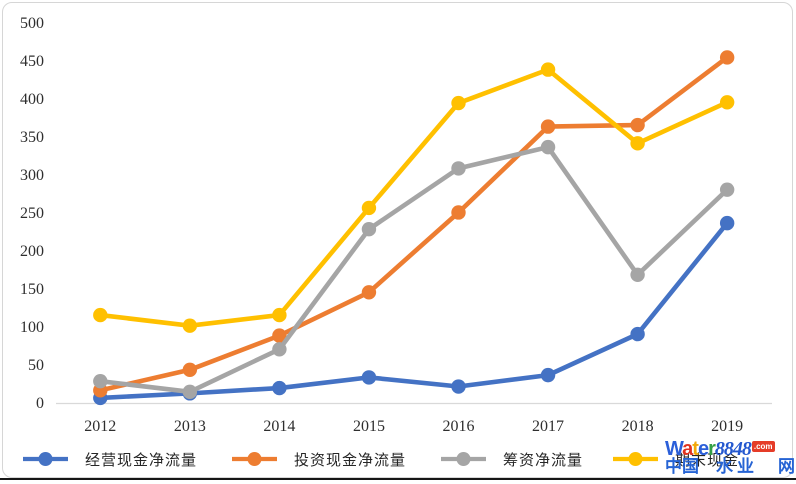  Describe the element at coordinates (703, 449) in the screenshot. I see `watermark-letter: e` at that location.